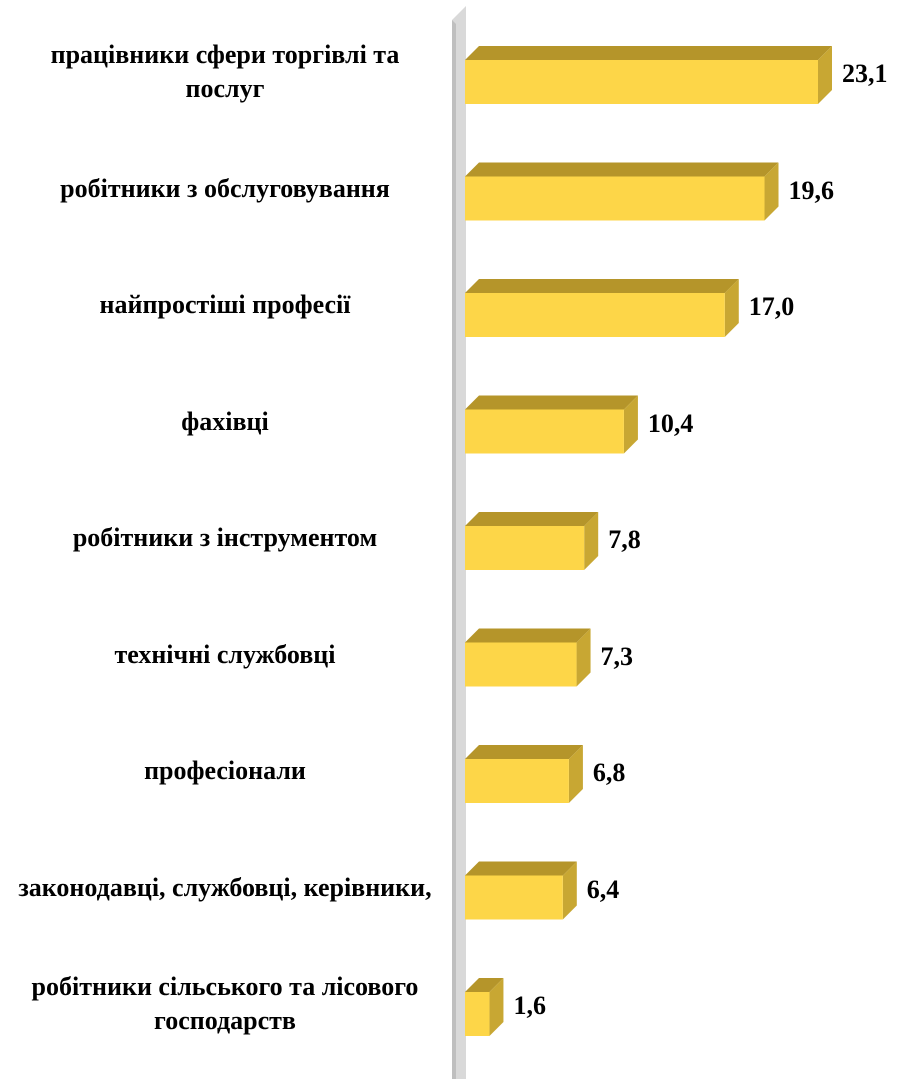  I want to click on value-label: 23,1, so click(865, 73).